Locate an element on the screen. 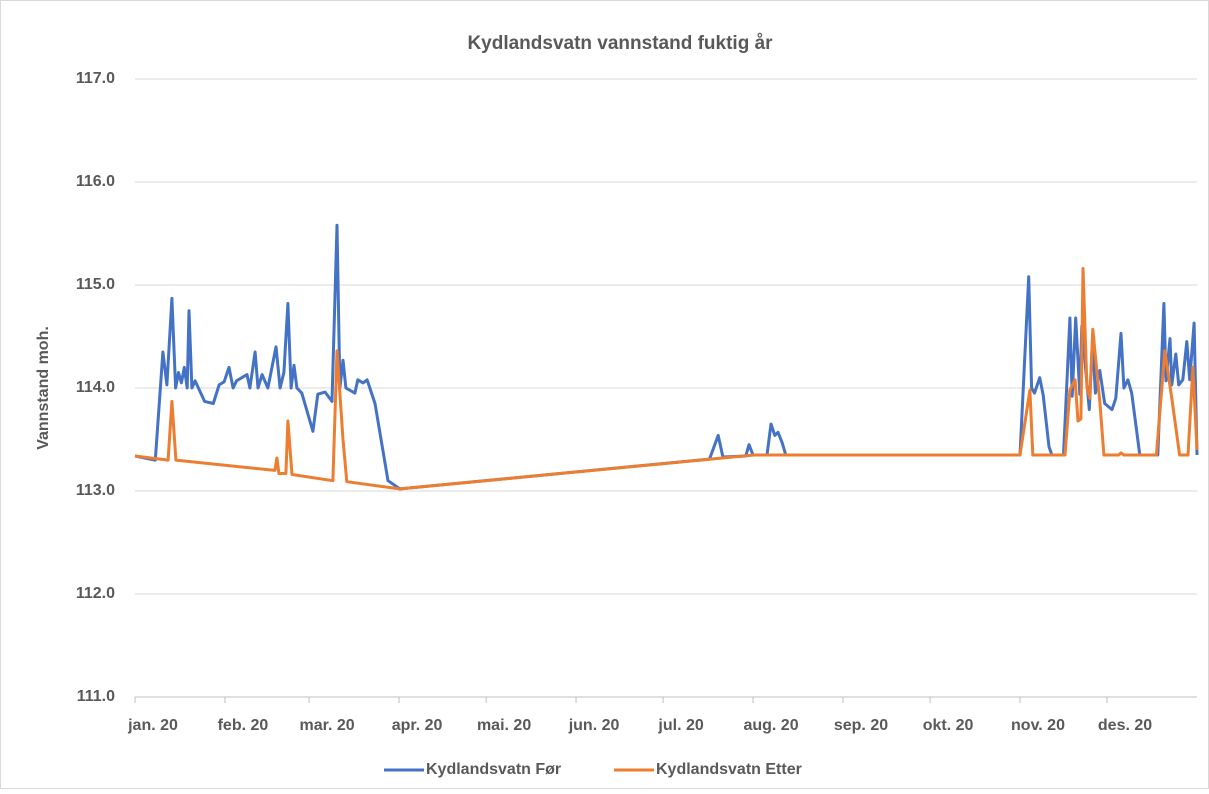 The width and height of the screenshot is (1209, 794). x-tick-label: apr. 20 is located at coordinates (417, 725).